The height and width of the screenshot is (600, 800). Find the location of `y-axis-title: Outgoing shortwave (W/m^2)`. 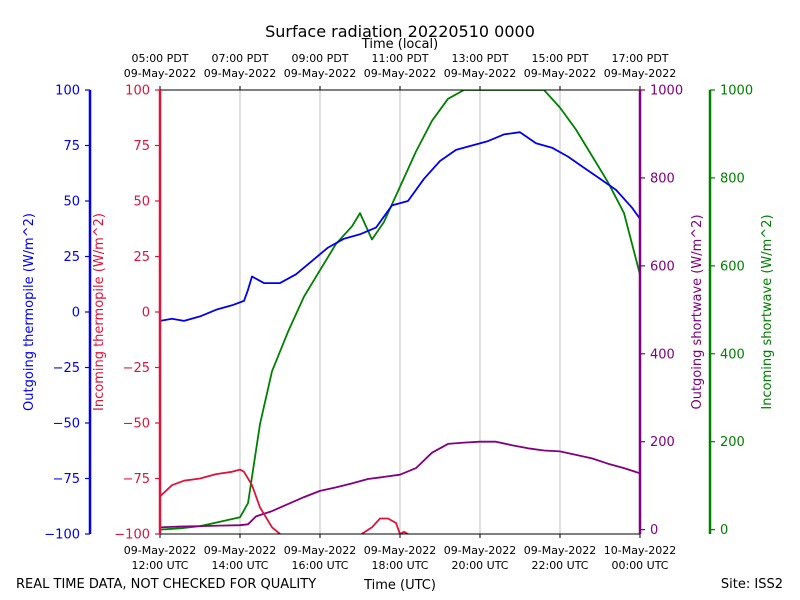

y-axis-title: Outgoing shortwave (W/m^2) is located at coordinates (697, 311).